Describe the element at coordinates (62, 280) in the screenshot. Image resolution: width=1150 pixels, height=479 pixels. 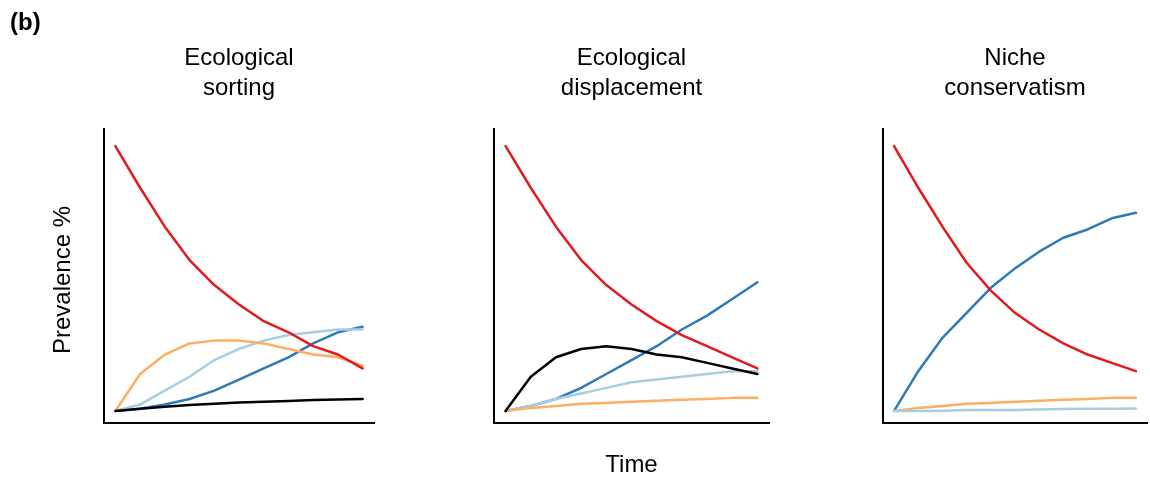
I see `y-axis-title: Prevalence %` at that location.